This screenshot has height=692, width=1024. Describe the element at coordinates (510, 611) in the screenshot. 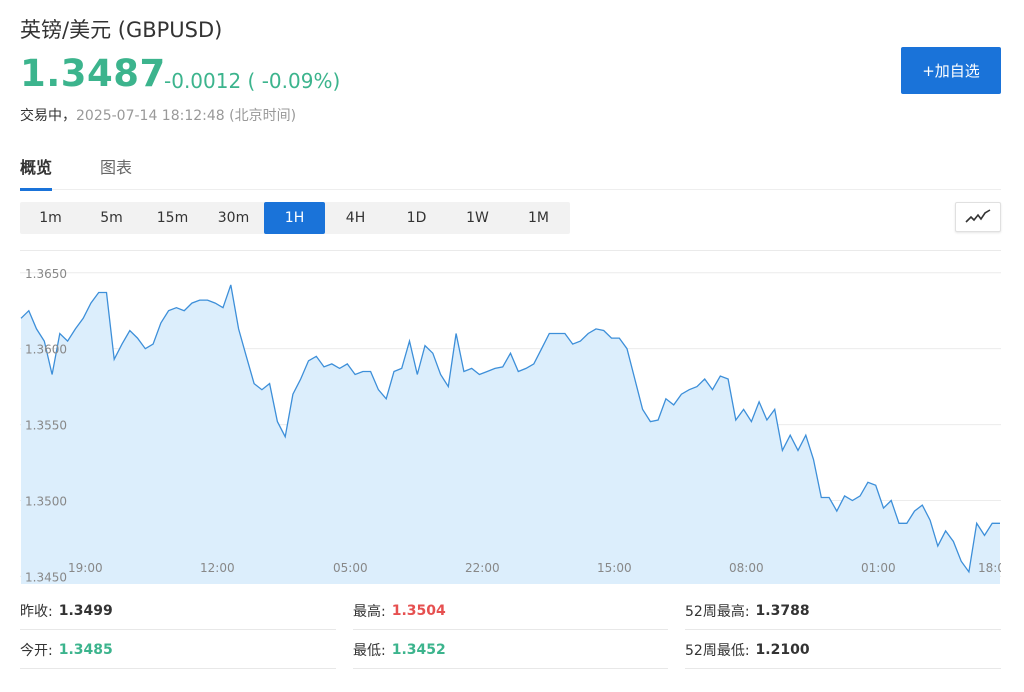

I see `stat-high: 最高: 1.3504` at that location.